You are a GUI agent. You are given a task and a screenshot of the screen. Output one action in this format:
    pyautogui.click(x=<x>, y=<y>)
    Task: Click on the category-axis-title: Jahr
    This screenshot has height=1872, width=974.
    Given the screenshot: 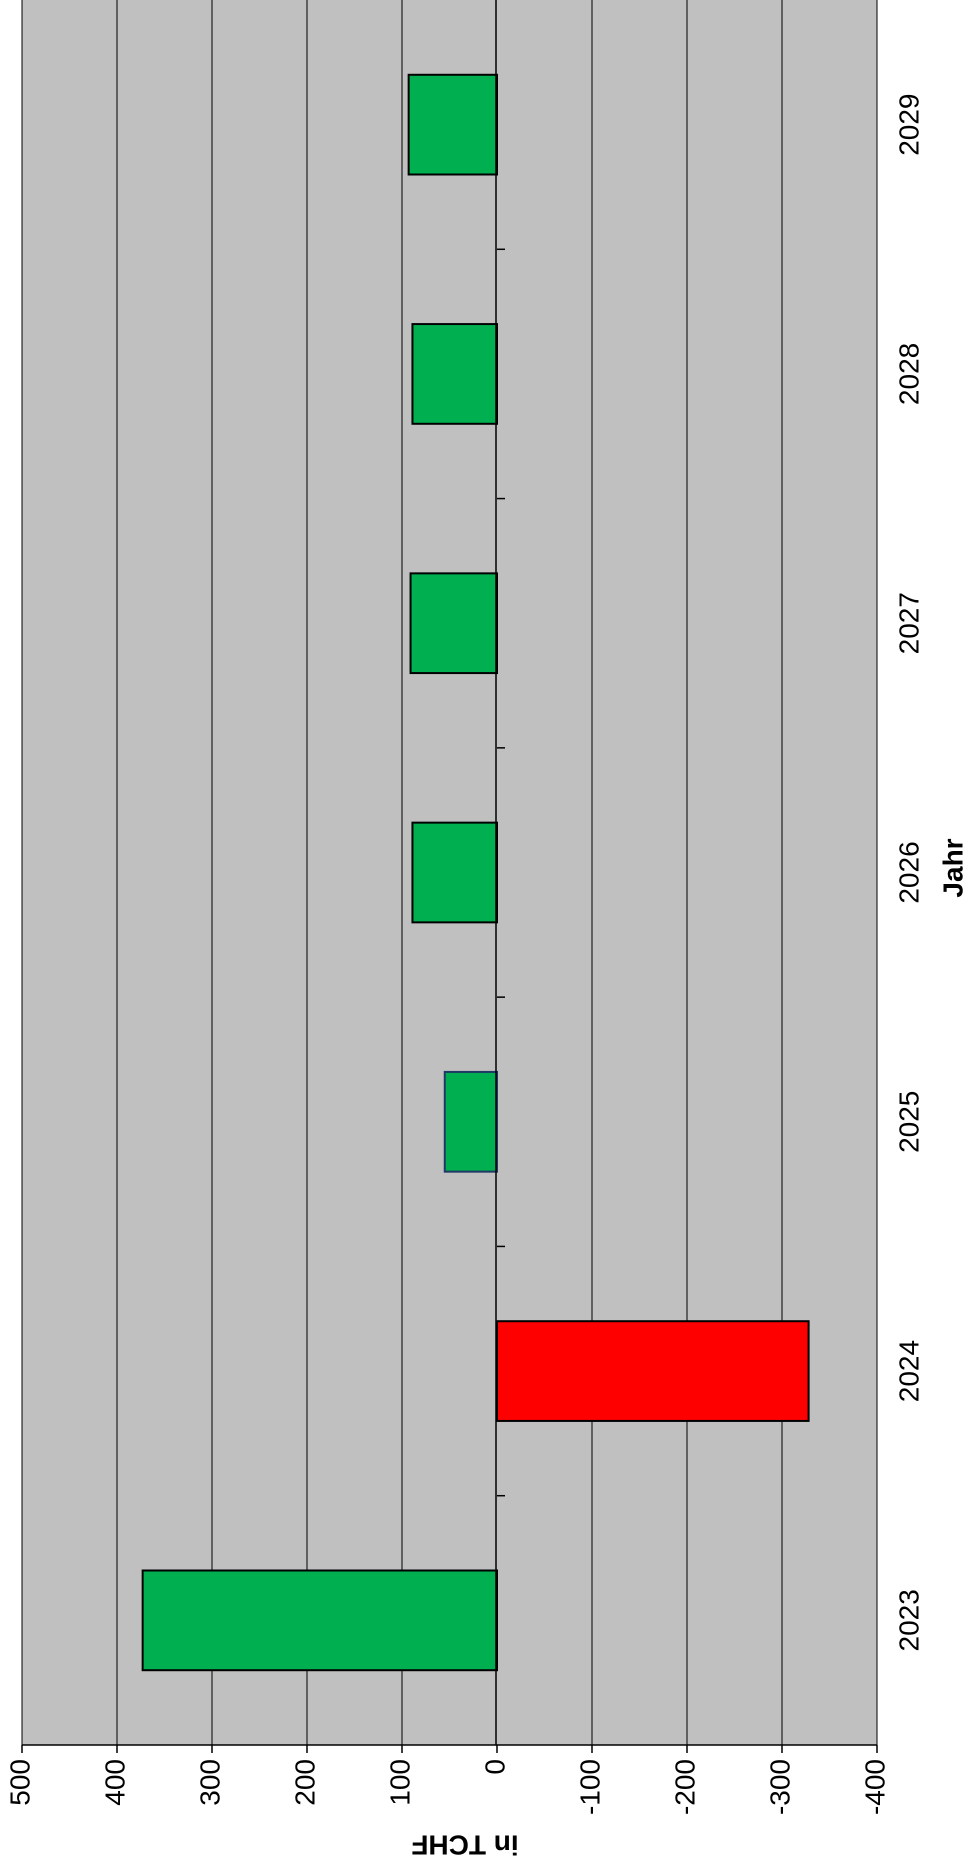 What is the action you would take?
    pyautogui.click(x=952, y=867)
    